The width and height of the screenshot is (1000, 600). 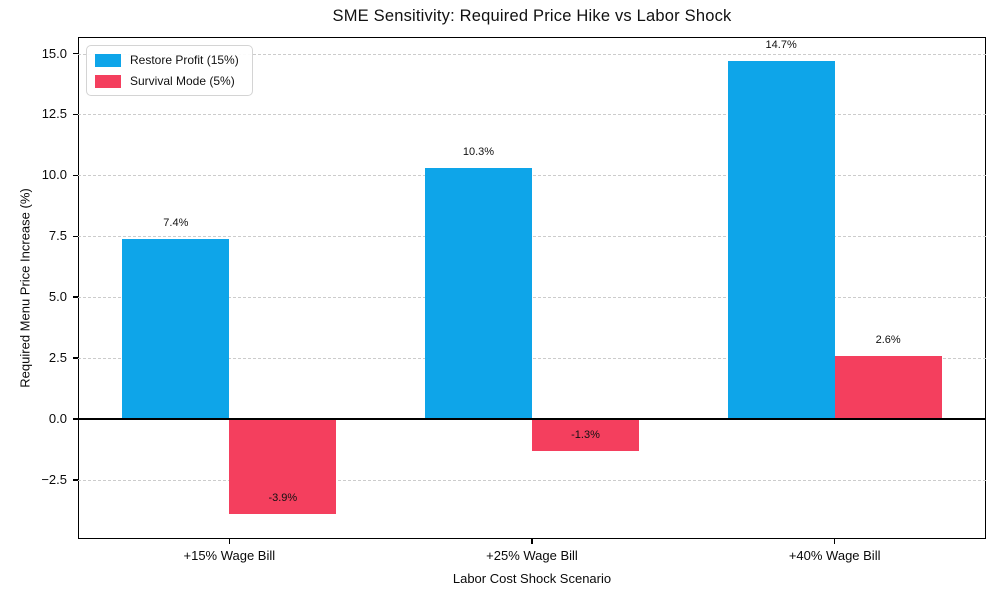 What do you see at coordinates (54, 479) in the screenshot?
I see `y-tick-label: −2.5` at bounding box center [54, 479].